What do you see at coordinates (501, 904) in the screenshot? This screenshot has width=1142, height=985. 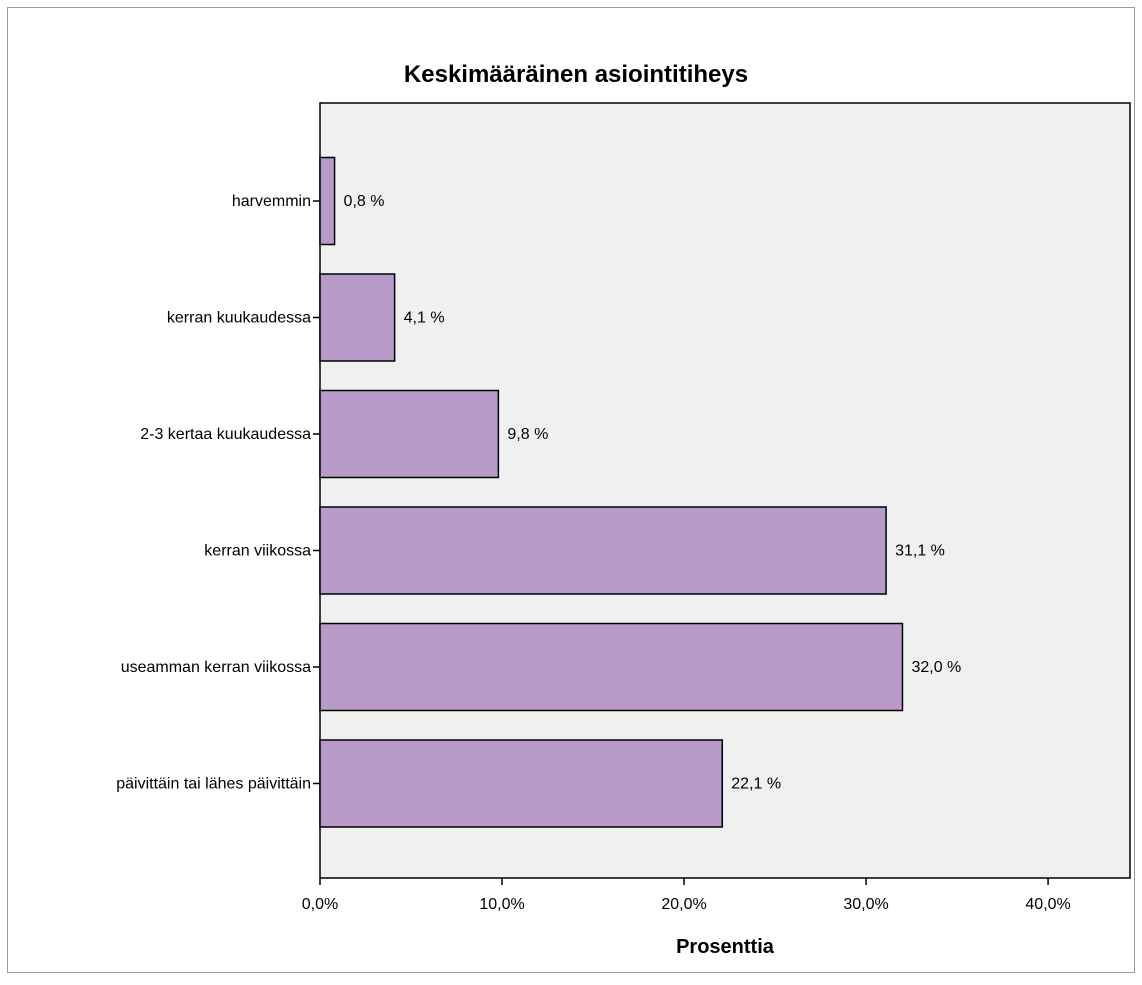 I see `x-tick-label-1: 10,0%` at bounding box center [501, 904].